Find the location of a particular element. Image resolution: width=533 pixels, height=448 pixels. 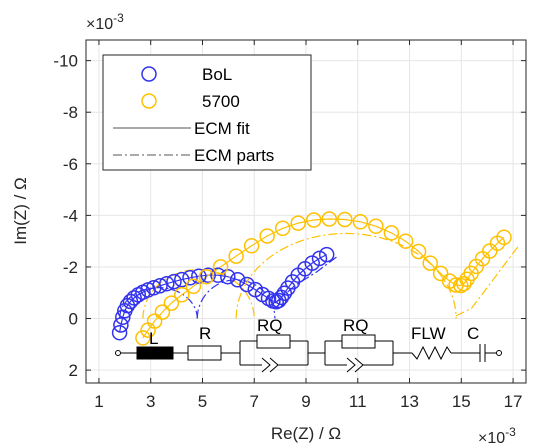

flw-symbol is located at coordinates (431, 353).